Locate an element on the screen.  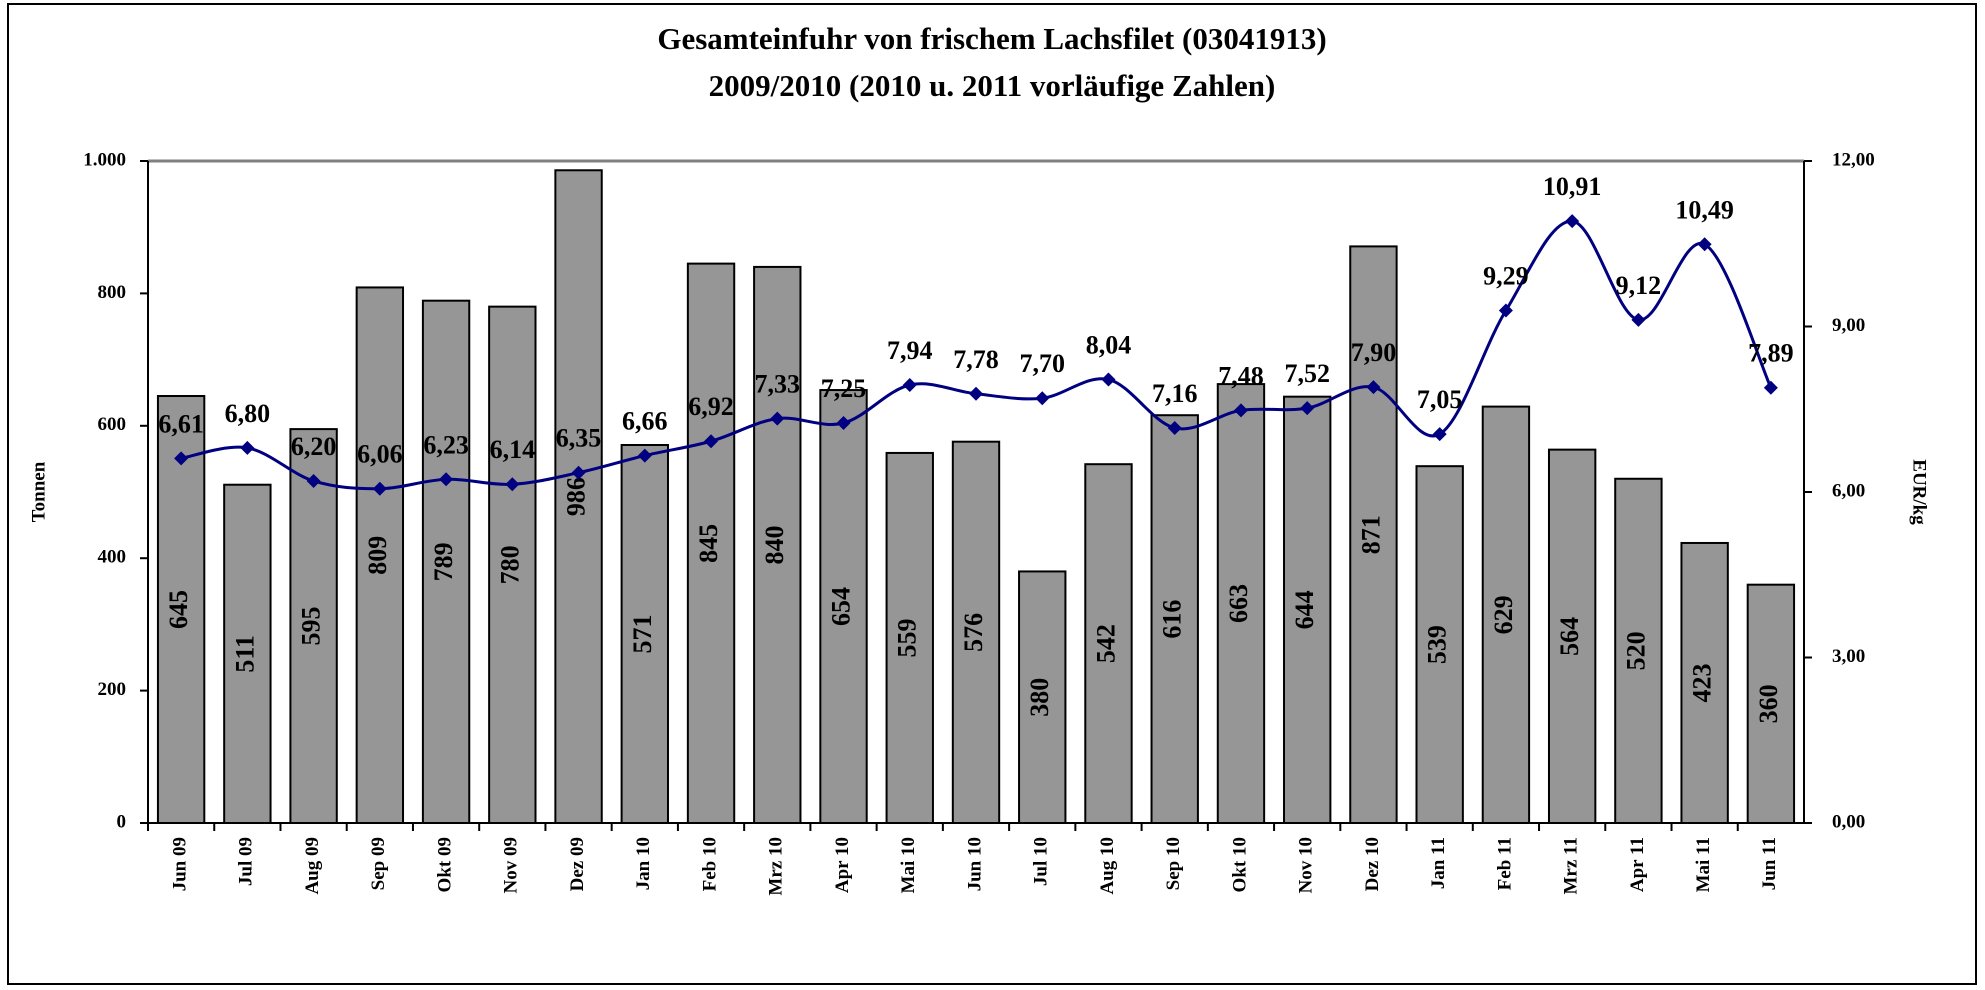
x-tick-label: Feb 11 is located at coordinates (1504, 863).